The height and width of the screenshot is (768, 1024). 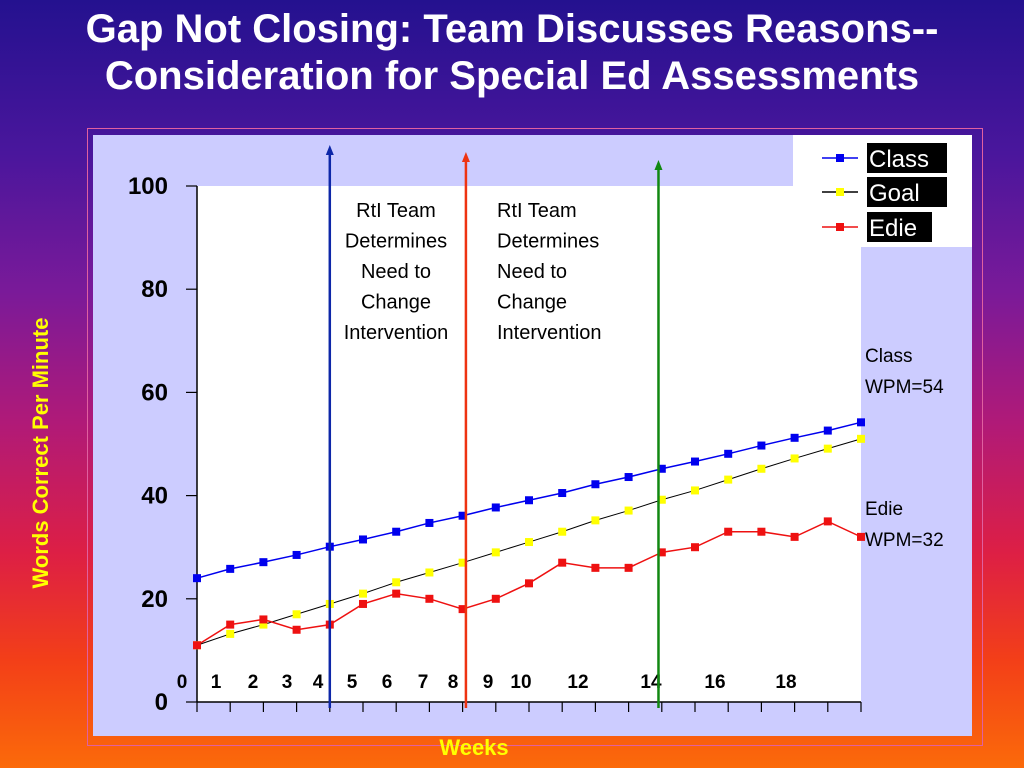 What do you see at coordinates (352, 682) in the screenshot?
I see `x-tick-label: 5` at bounding box center [352, 682].